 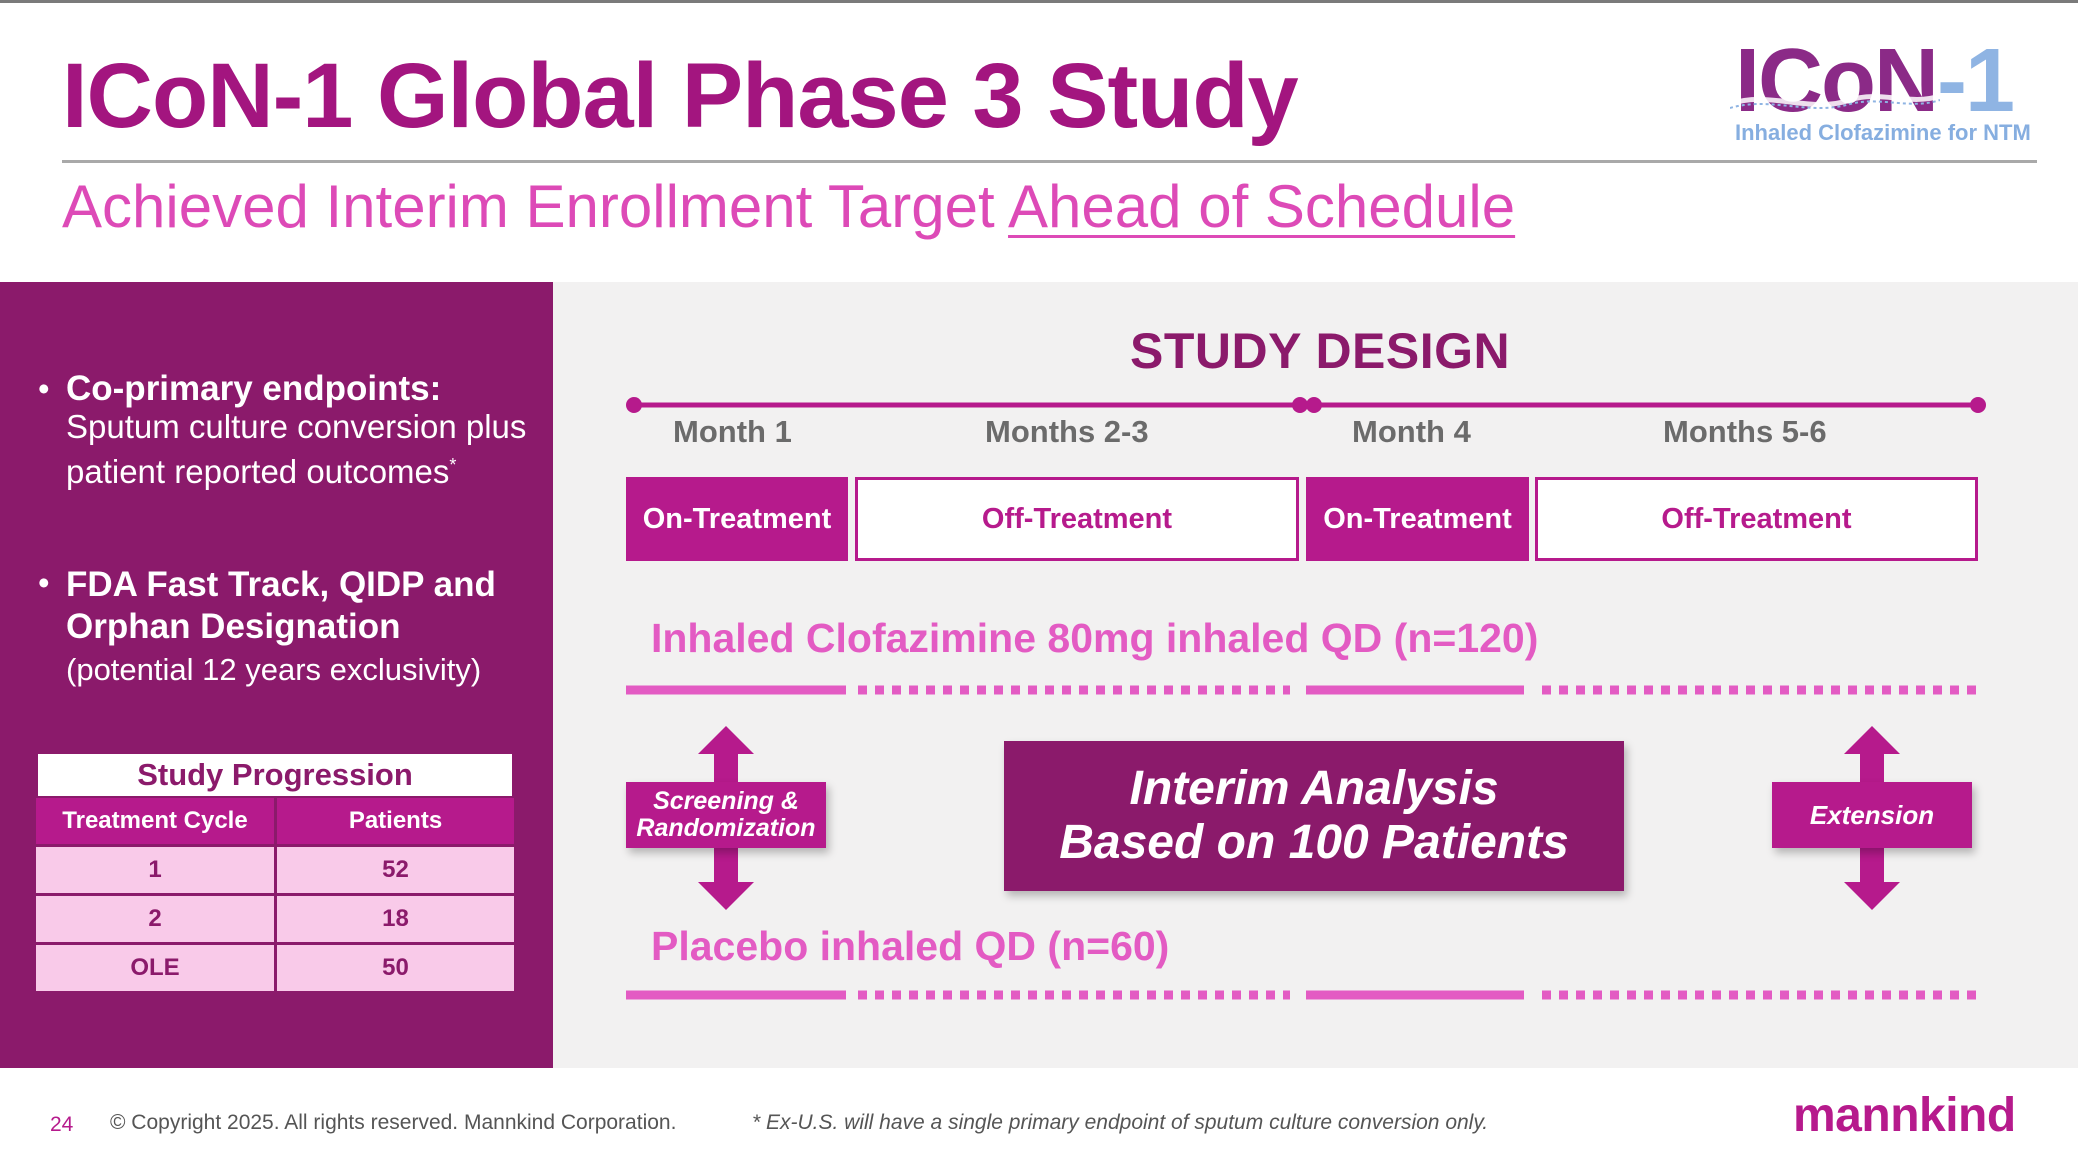 I want to click on logo-wordmark: ICoN-1, so click(x=1875, y=81).